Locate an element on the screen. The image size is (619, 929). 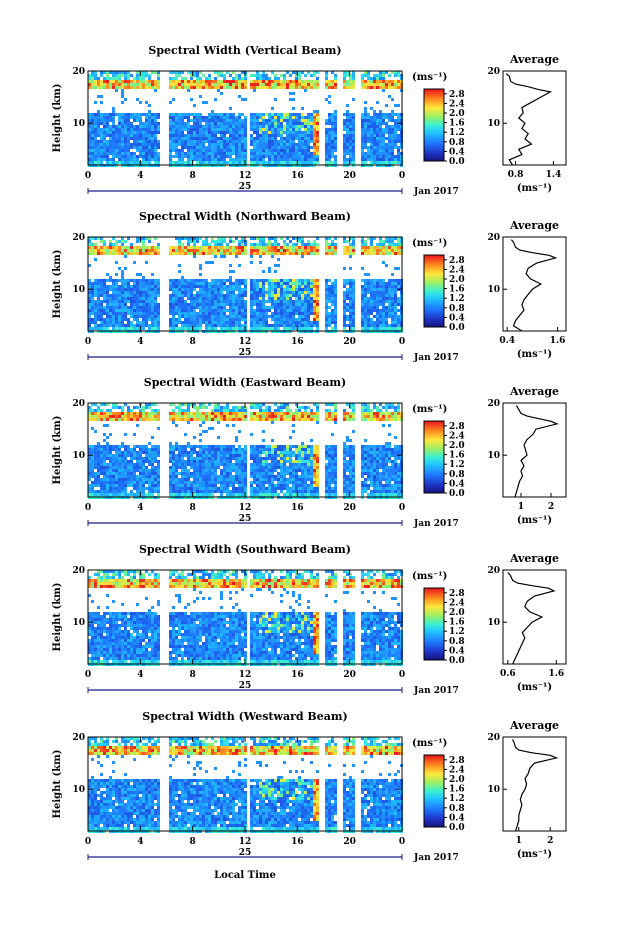
colorbar is located at coordinates (434, 125).